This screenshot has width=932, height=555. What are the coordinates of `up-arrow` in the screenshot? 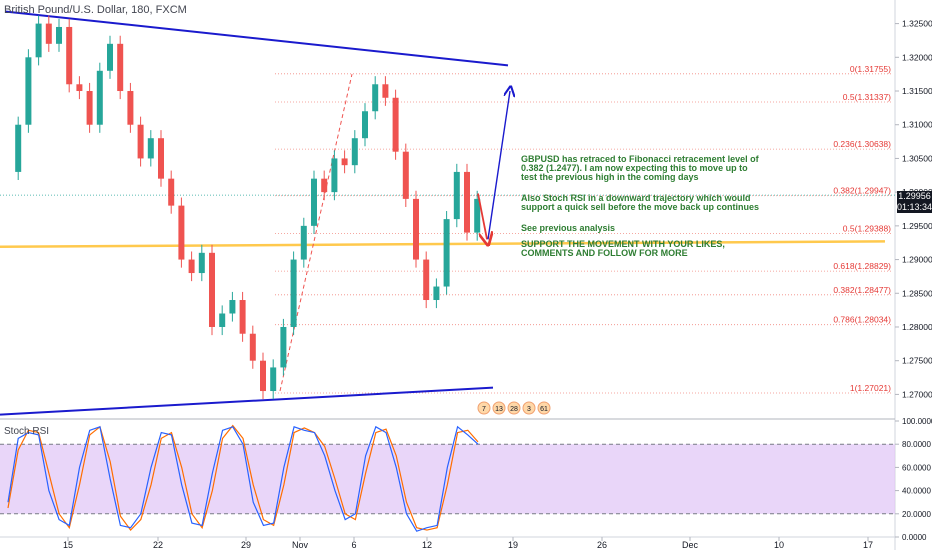 It's located at (498, 165).